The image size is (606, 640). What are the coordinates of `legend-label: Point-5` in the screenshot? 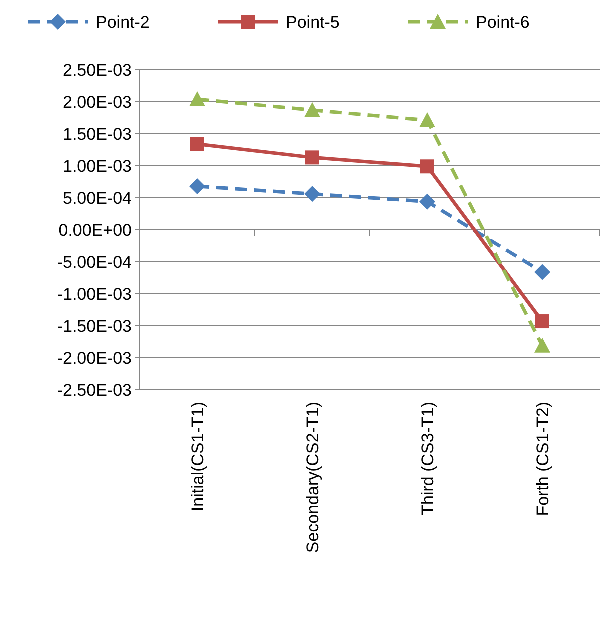 It's located at (313, 22).